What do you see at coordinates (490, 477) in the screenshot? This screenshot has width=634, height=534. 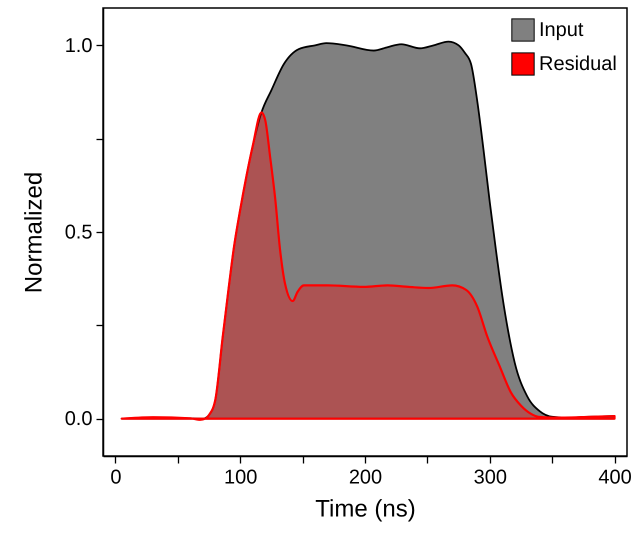 I see `x-tick-label: 300` at bounding box center [490, 477].